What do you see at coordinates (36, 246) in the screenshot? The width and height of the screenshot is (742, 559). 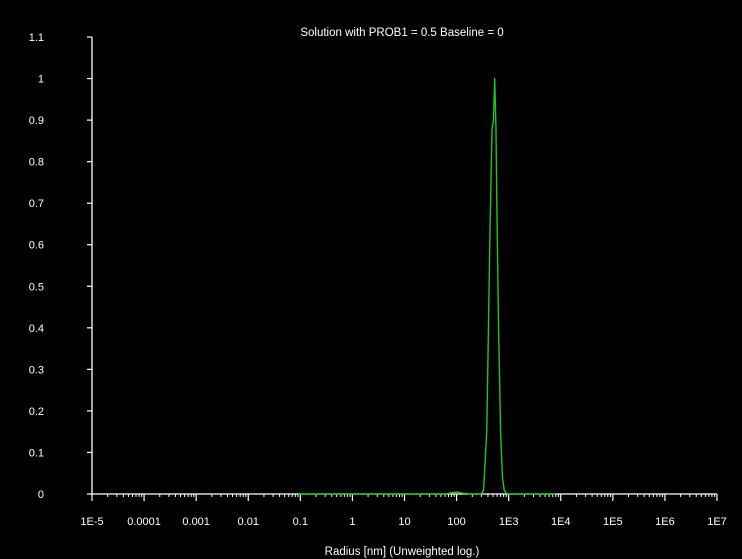 I see `y-tick-label: 0.6` at bounding box center [36, 246].